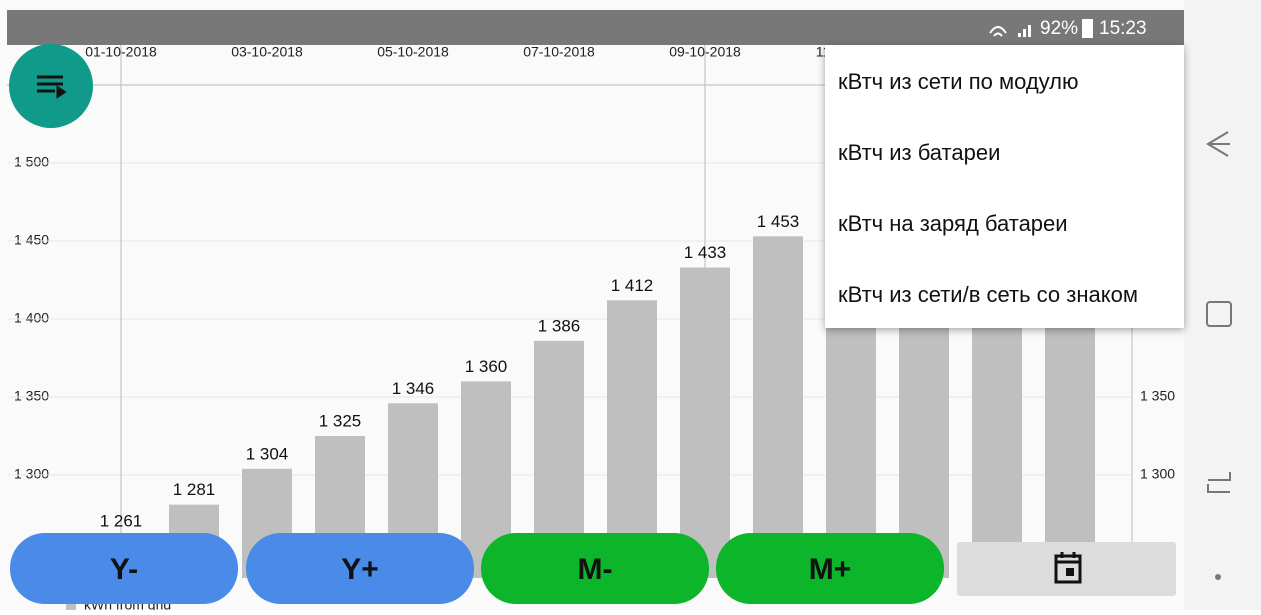  Describe the element at coordinates (988, 294) in the screenshot. I see `menu-item: кВтч из сети/в сеть со знаком` at that location.